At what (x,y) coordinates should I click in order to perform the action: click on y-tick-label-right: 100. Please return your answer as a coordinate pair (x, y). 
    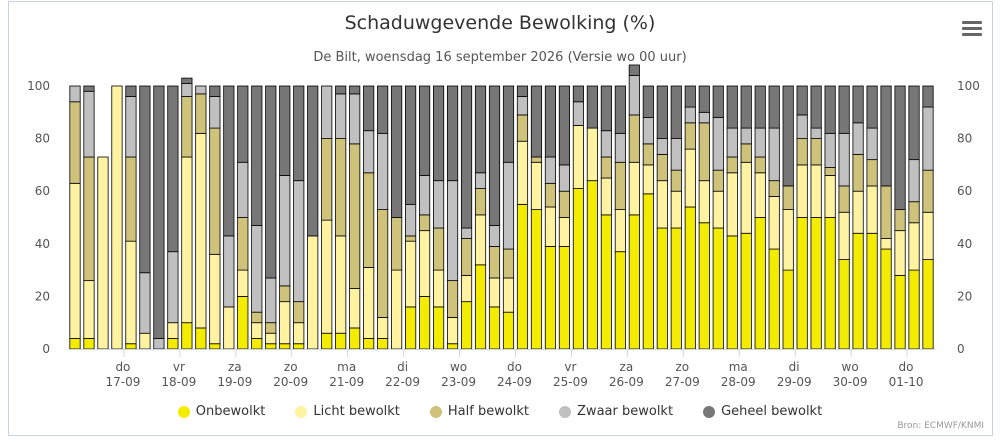
    Looking at the image, I should click on (968, 86).